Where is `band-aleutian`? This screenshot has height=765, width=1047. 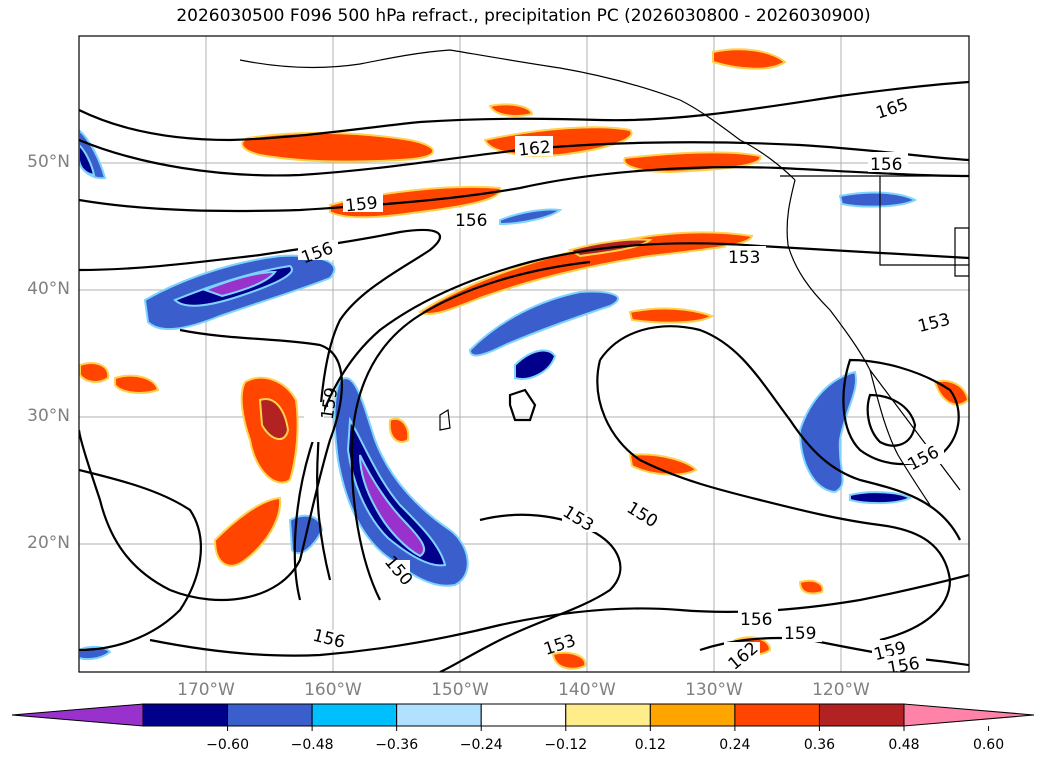 band-aleutian is located at coordinates (338, 147).